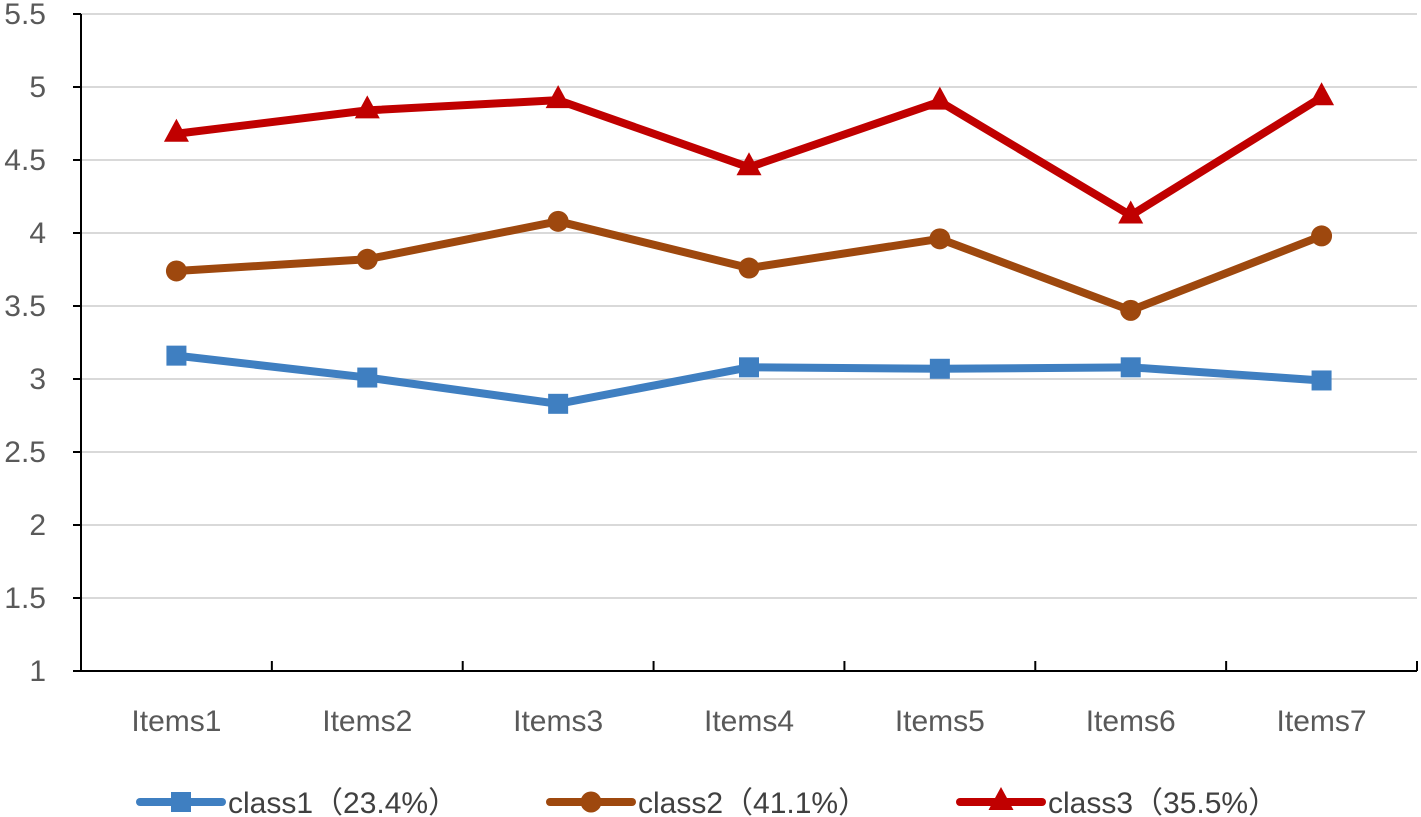 The image size is (1421, 817). I want to click on x-tick-label: Items4, so click(749, 721).